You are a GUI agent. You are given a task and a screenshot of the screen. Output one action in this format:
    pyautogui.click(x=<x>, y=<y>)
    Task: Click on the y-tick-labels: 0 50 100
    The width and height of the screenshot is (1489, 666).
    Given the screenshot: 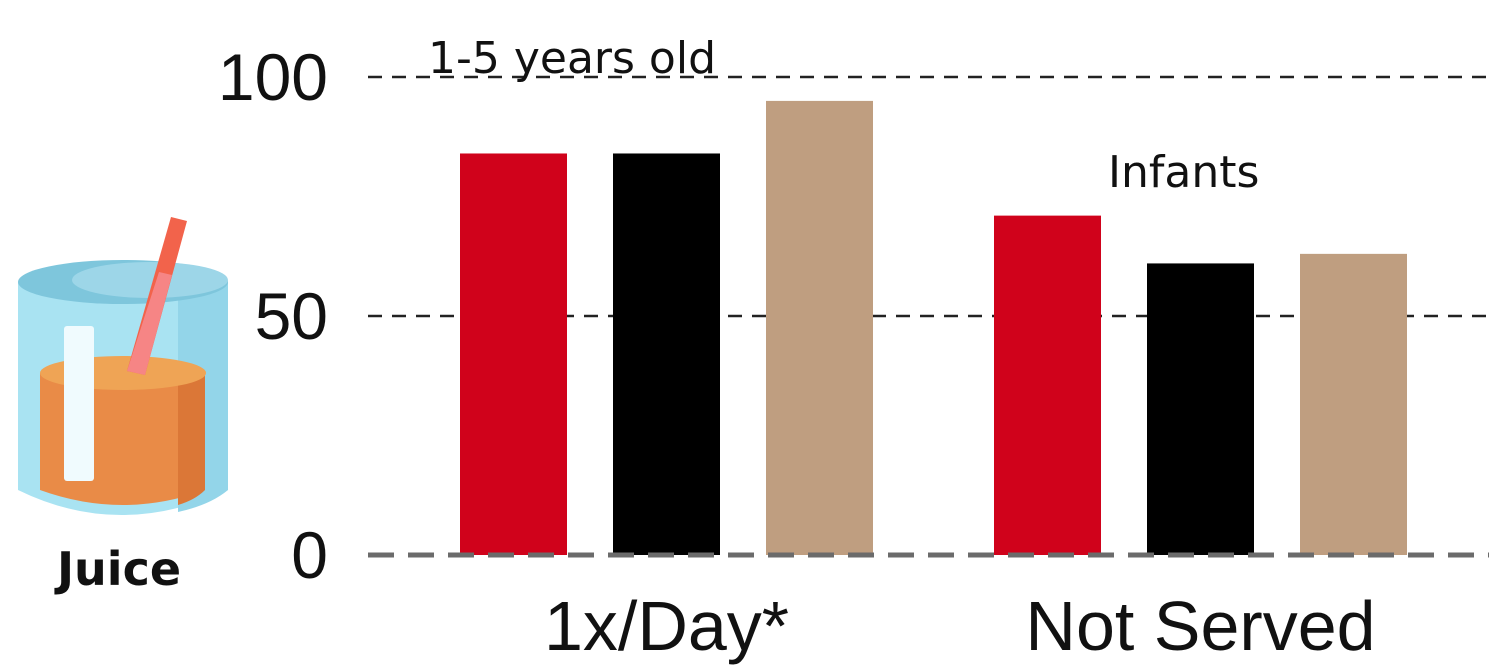 What is the action you would take?
    pyautogui.click(x=273, y=316)
    